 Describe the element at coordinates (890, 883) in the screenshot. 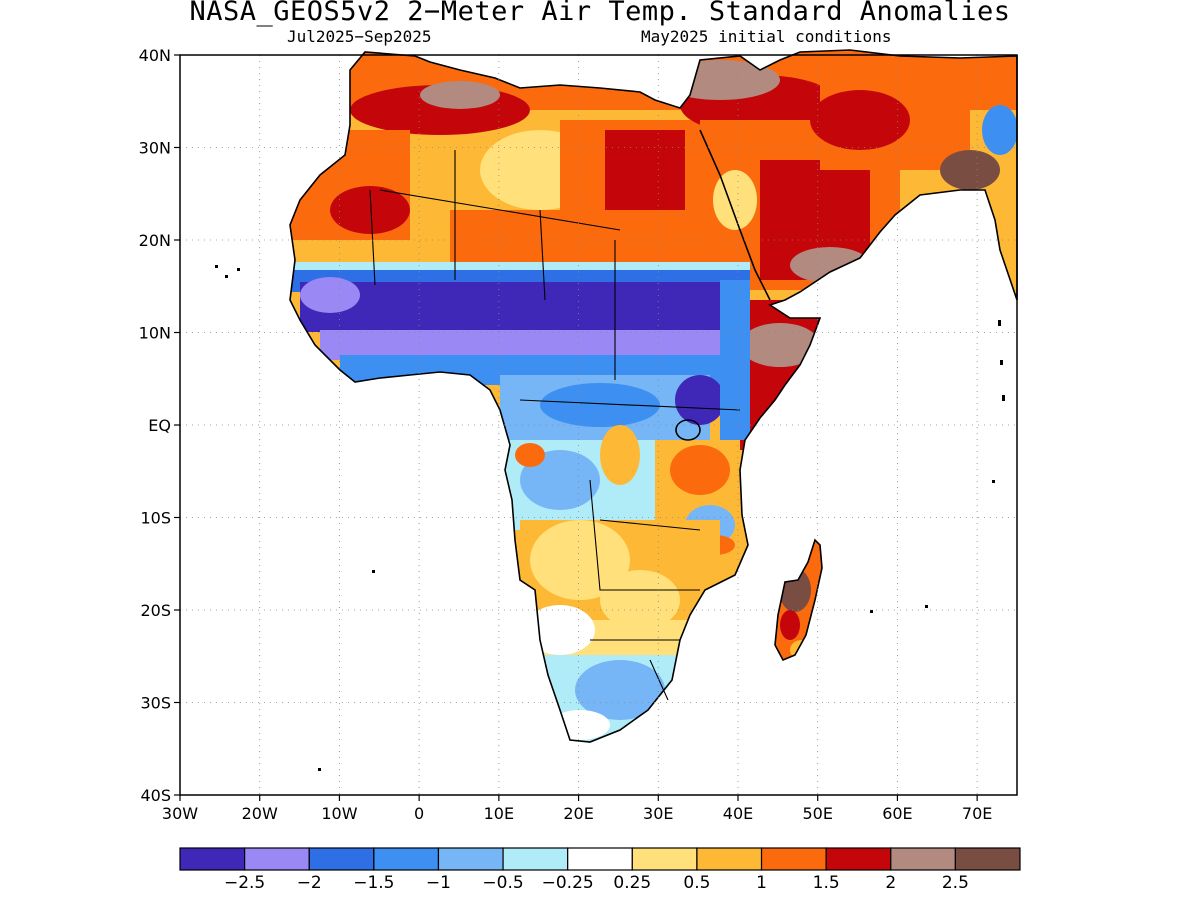

I see `colorbar-label: 2` at that location.